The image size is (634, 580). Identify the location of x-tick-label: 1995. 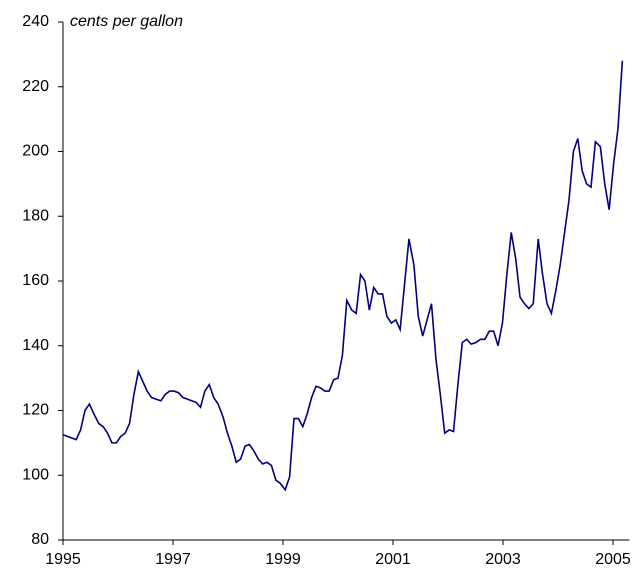
(63, 559).